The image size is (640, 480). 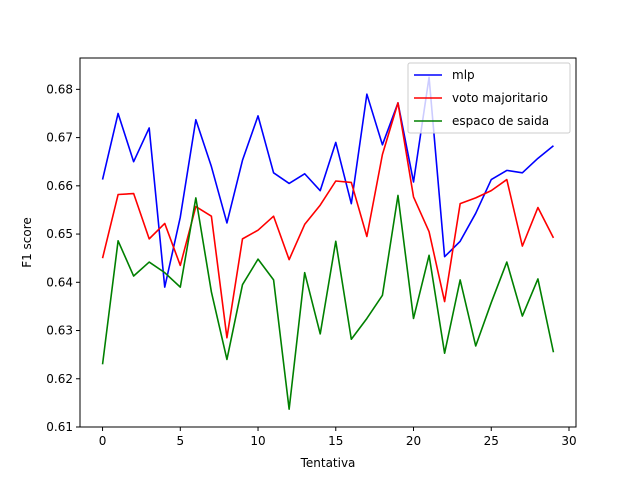 What do you see at coordinates (335, 441) in the screenshot?
I see `x-tick-label-3: 15` at bounding box center [335, 441].